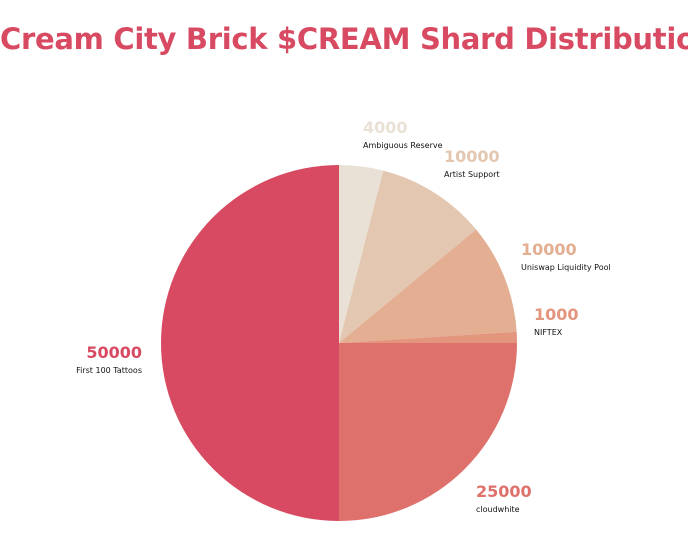  Describe the element at coordinates (403, 145) in the screenshot. I see `slice-name-label: Ambiguous Reserve` at that location.